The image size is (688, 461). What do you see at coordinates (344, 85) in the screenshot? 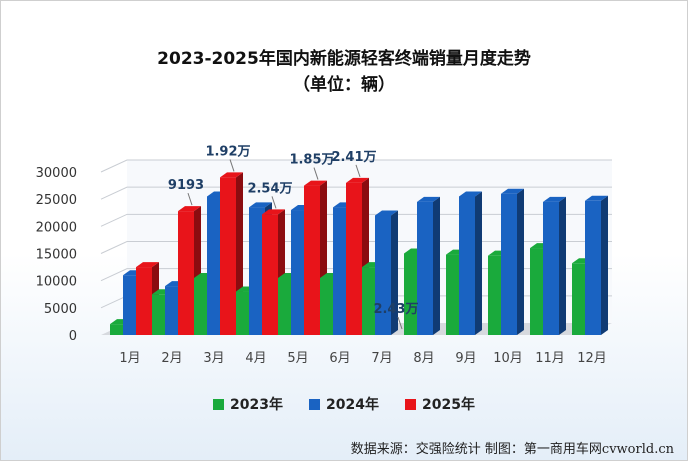
I see `chart-subtitle: （单位：辆）` at bounding box center [344, 85].